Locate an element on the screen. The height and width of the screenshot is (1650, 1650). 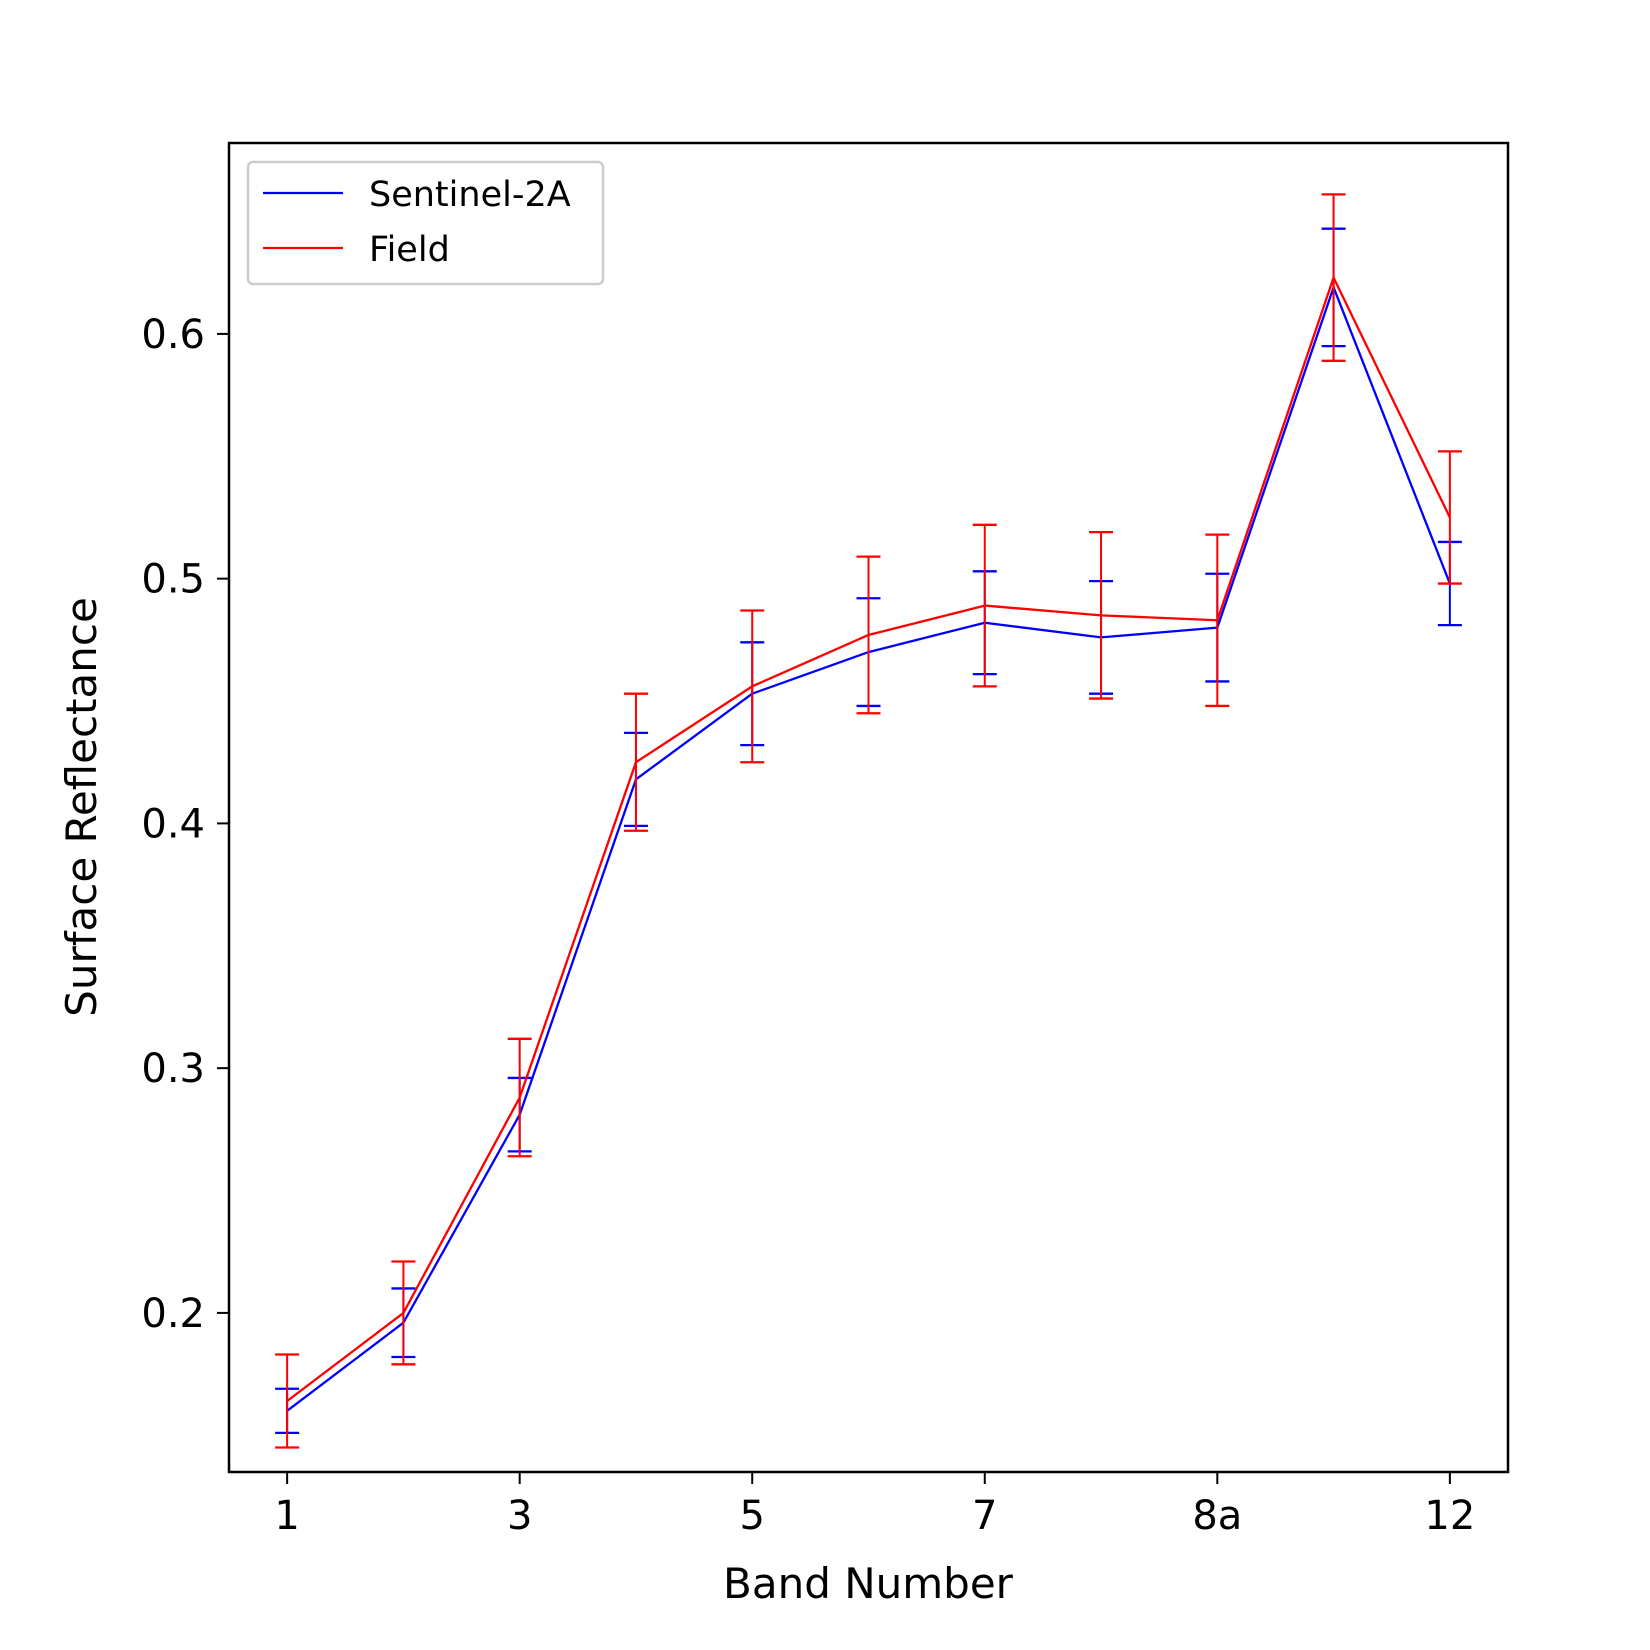
x-tick-label: 8a is located at coordinates (1217, 1516).